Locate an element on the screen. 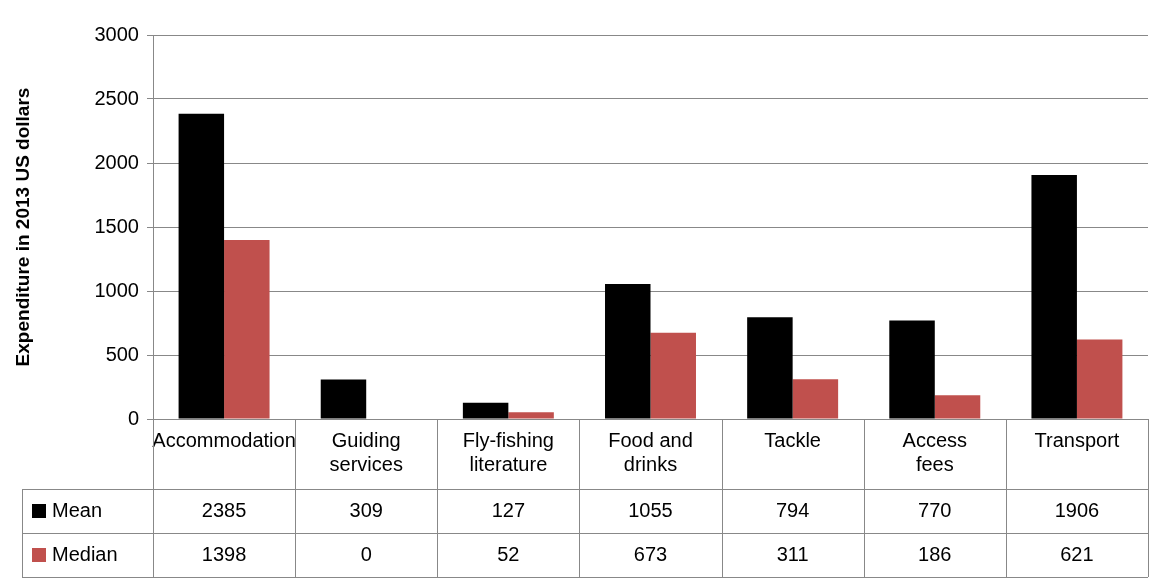 This screenshot has height=581, width=1160. data-label: 311 is located at coordinates (792, 553).